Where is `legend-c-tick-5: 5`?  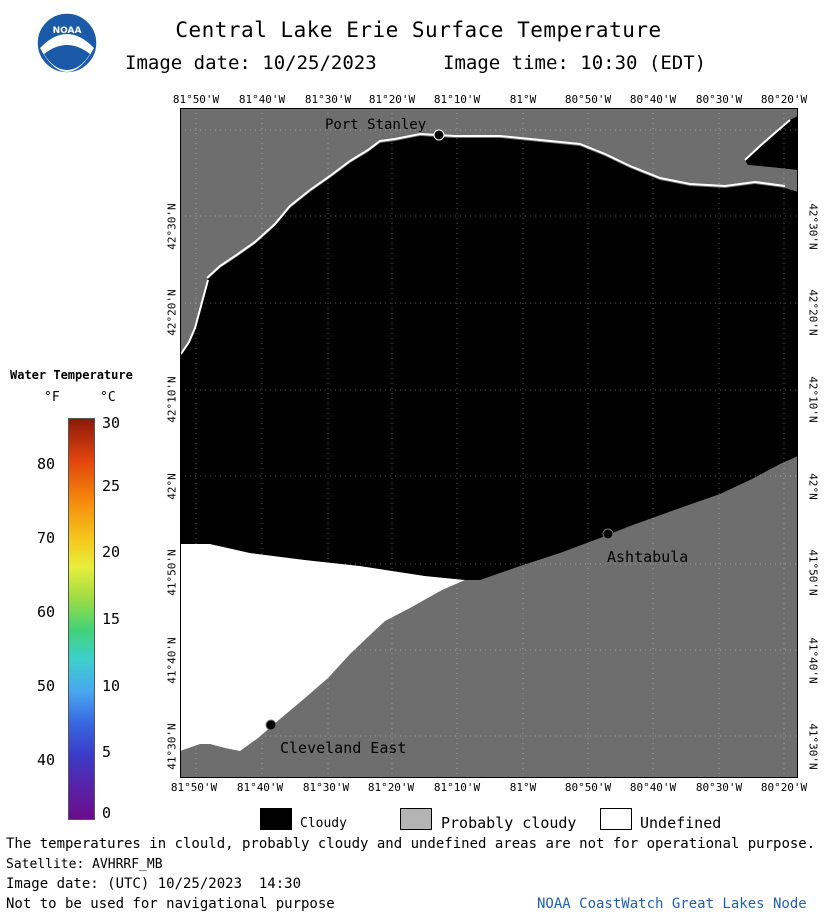 legend-c-tick-5: 5 is located at coordinates (107, 752).